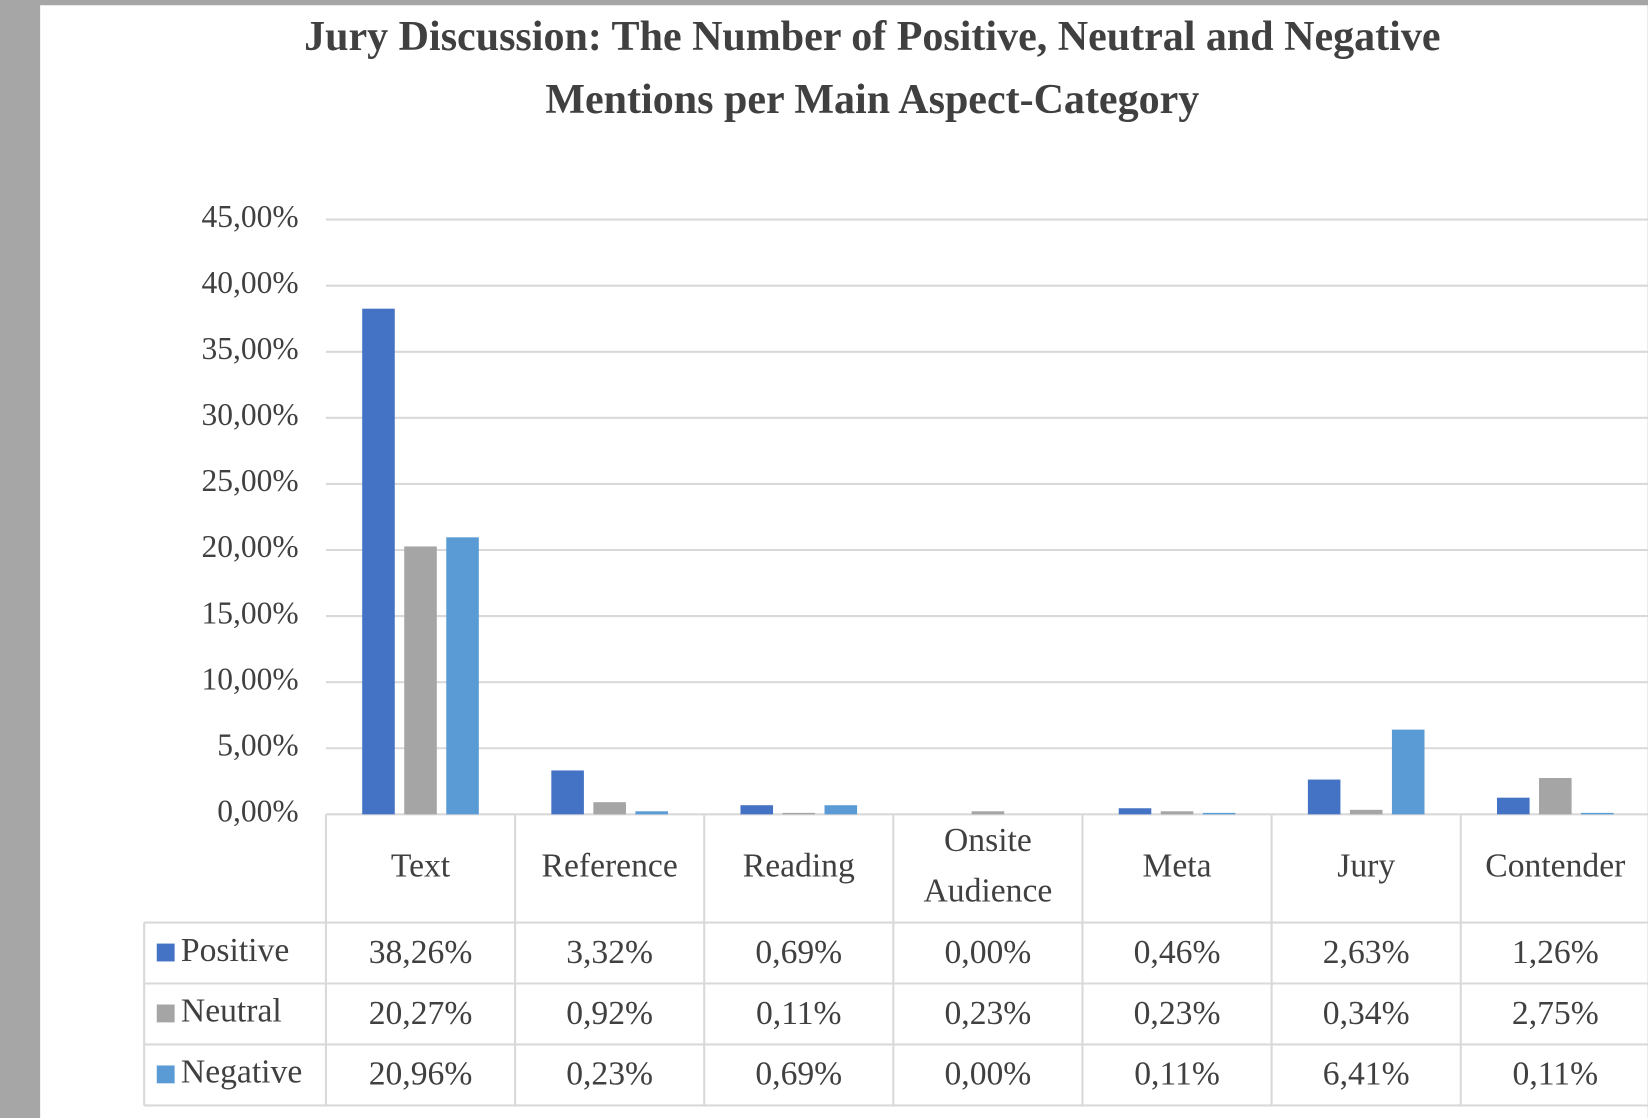 Image resolution: width=1648 pixels, height=1118 pixels. What do you see at coordinates (249, 348) in the screenshot?
I see `y-tick-label: 35,00%` at bounding box center [249, 348].